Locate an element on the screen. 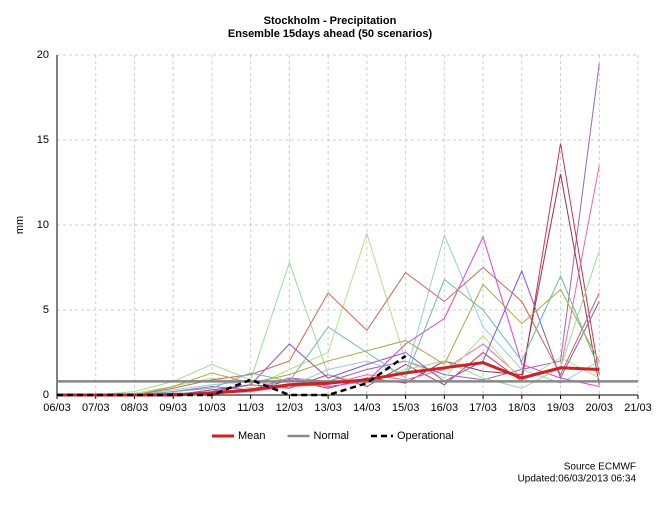 The image size is (660, 505). legend-label: Operational is located at coordinates (425, 436).